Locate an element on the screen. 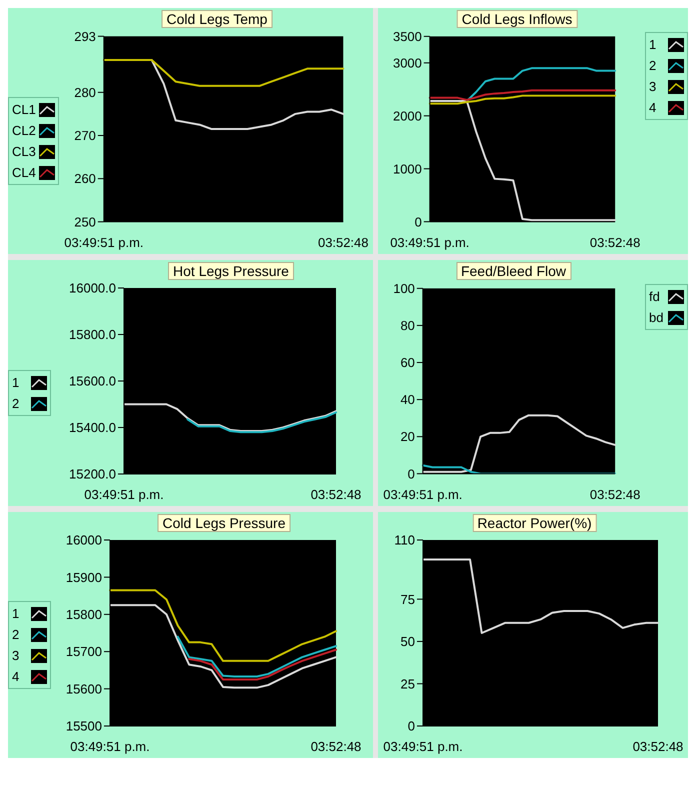 The image size is (696, 789). legend-label: CL4 is located at coordinates (24, 172).